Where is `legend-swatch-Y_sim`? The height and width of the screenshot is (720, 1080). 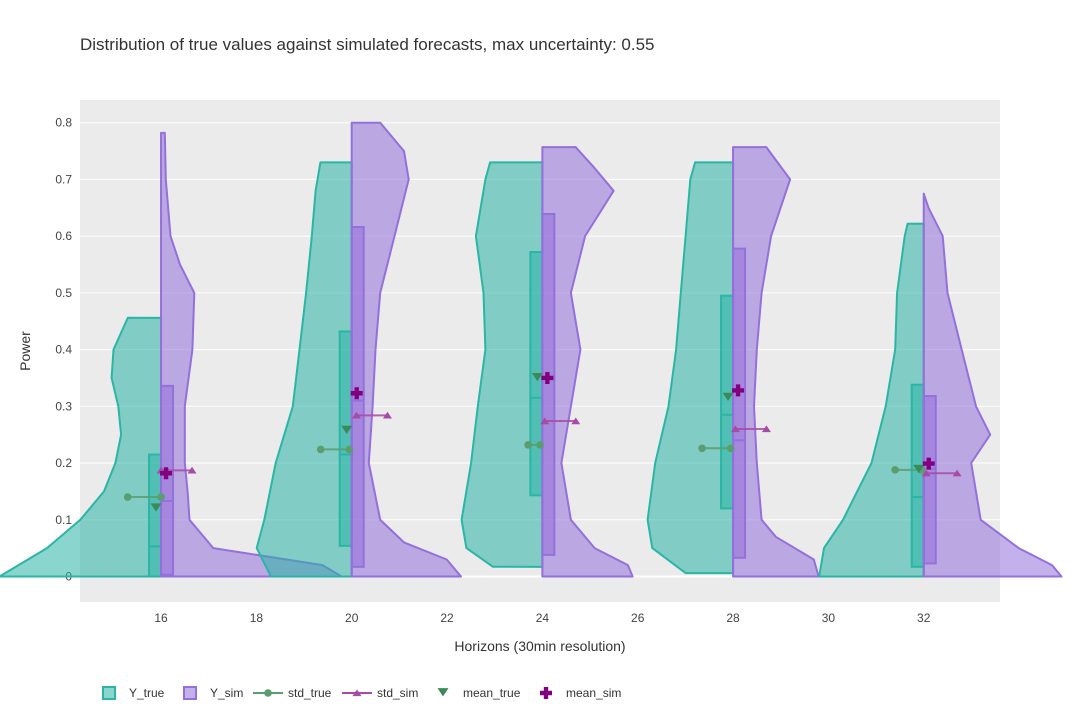
legend-swatch-Y_sim is located at coordinates (190, 693).